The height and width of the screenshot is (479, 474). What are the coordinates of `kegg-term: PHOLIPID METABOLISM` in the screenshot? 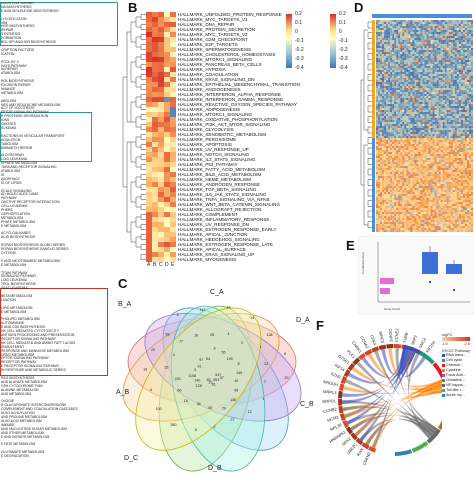 It's located at (20, 319).